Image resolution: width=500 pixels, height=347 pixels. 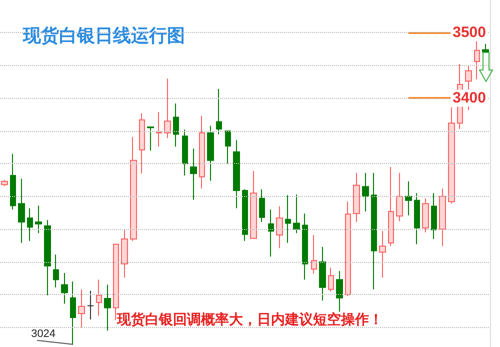 What do you see at coordinates (249, 319) in the screenshot?
I see `annotation: 现货白银回调概率大，日内建议短空操作！` at bounding box center [249, 319].